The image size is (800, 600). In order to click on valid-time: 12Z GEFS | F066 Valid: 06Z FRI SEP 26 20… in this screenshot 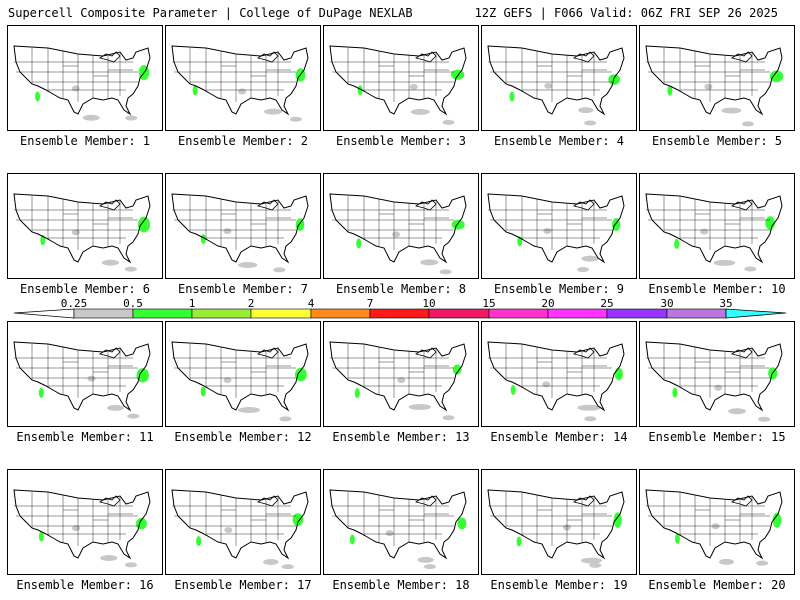, I will do `click(626, 13)`.